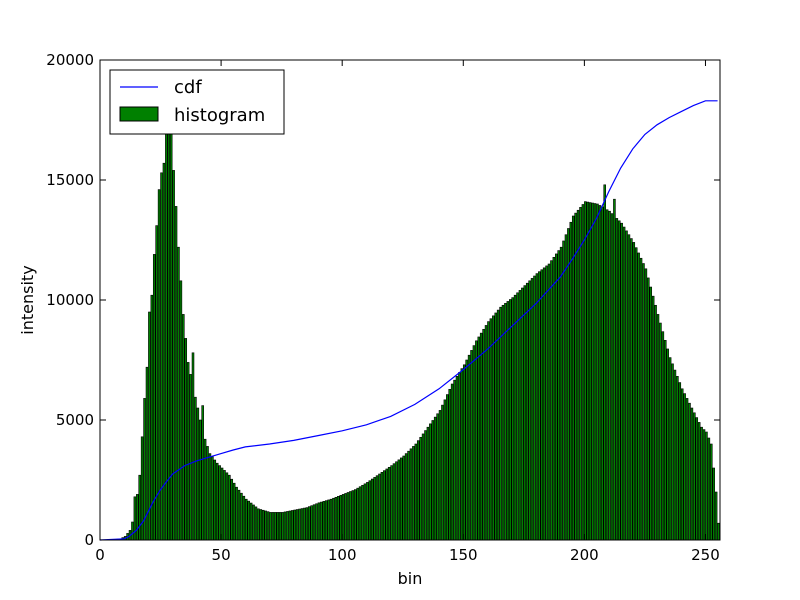  What do you see at coordinates (463, 555) in the screenshot?
I see `x-tick-label: 150` at bounding box center [463, 555].